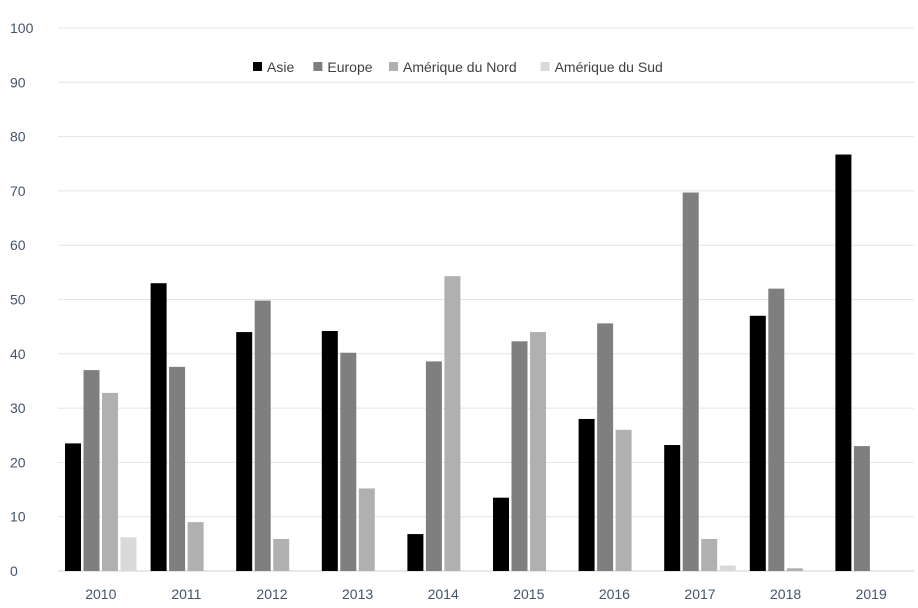 This screenshot has height=608, width=918. Describe the element at coordinates (605, 447) in the screenshot. I see `bar-europe-2016` at that location.